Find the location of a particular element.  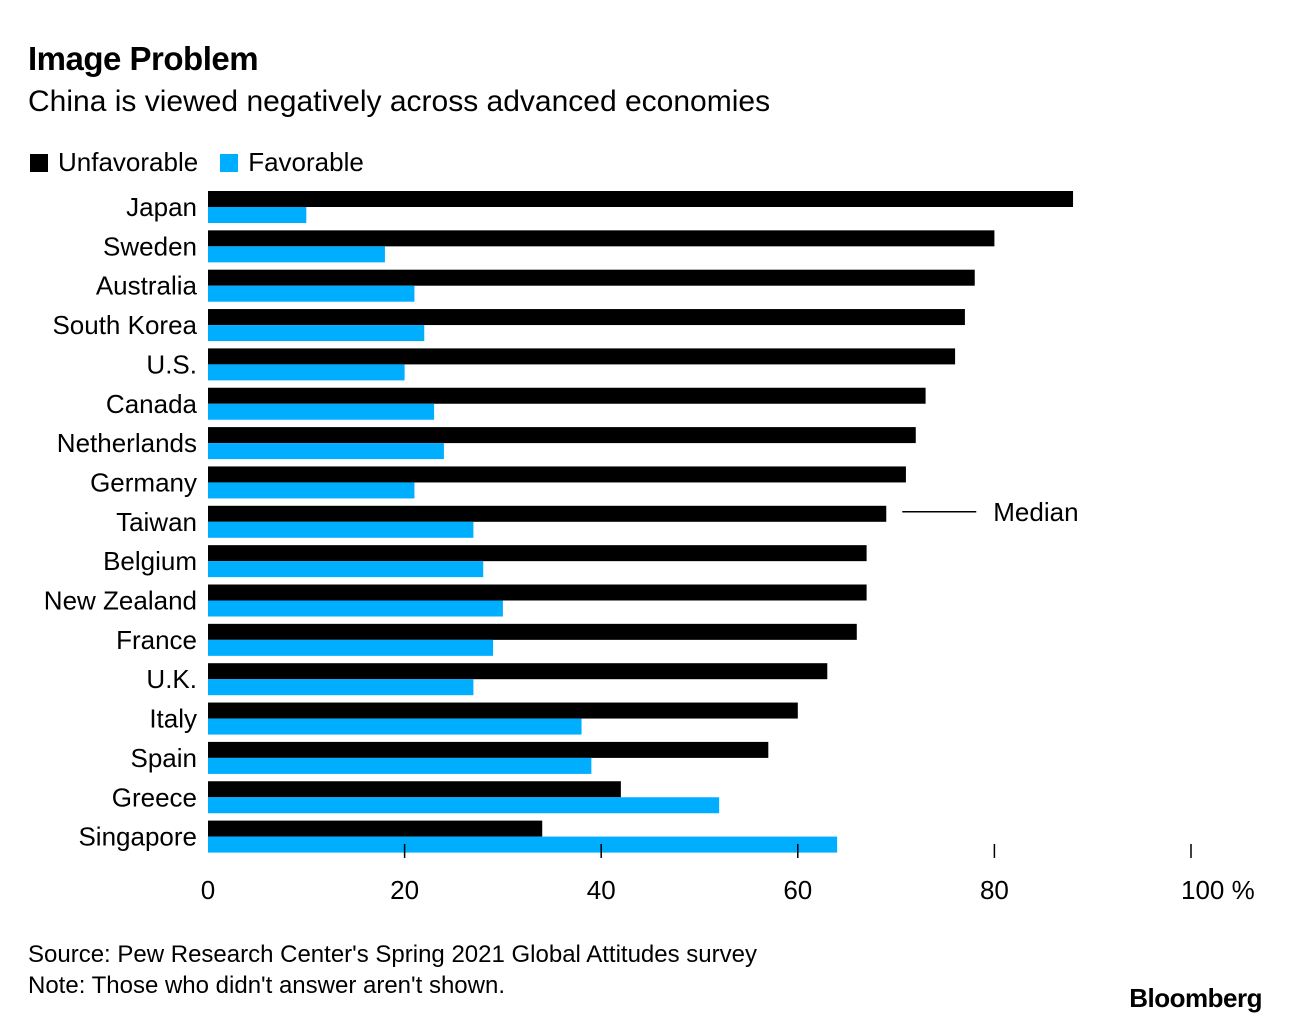

x-tick-label-40: 40 is located at coordinates (601, 890).